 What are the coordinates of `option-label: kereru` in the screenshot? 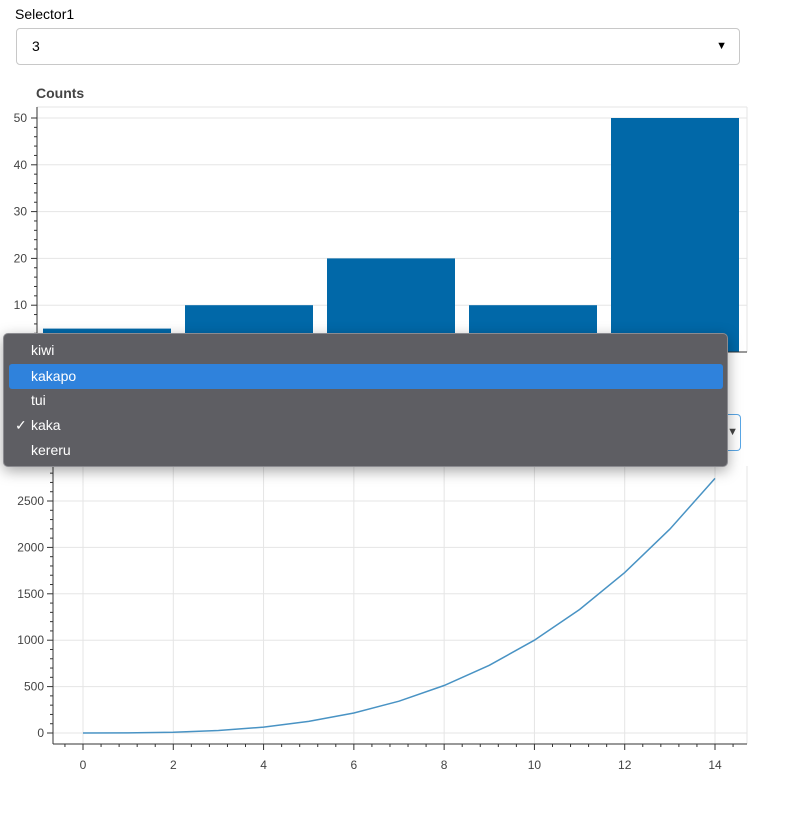 It's located at (51, 450).